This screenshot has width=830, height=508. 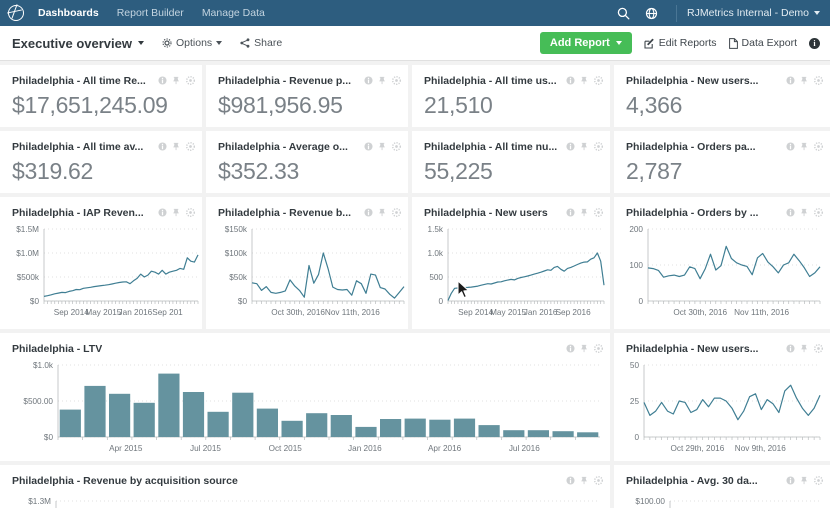 I want to click on data-export-button: Data Export, so click(x=762, y=43).